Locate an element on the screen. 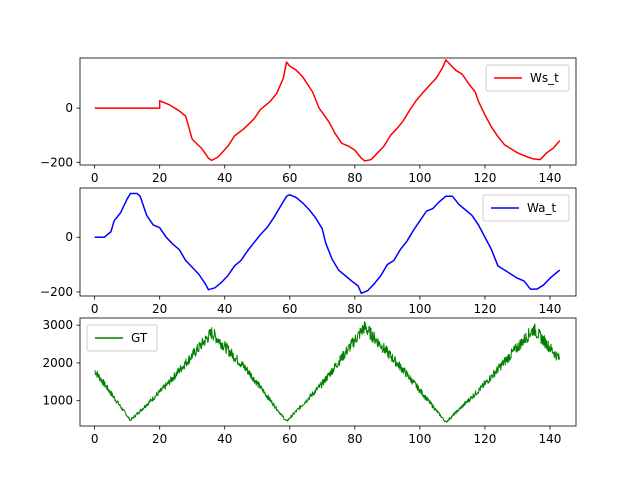  legend-label-ws: Ws_t is located at coordinates (544, 78).